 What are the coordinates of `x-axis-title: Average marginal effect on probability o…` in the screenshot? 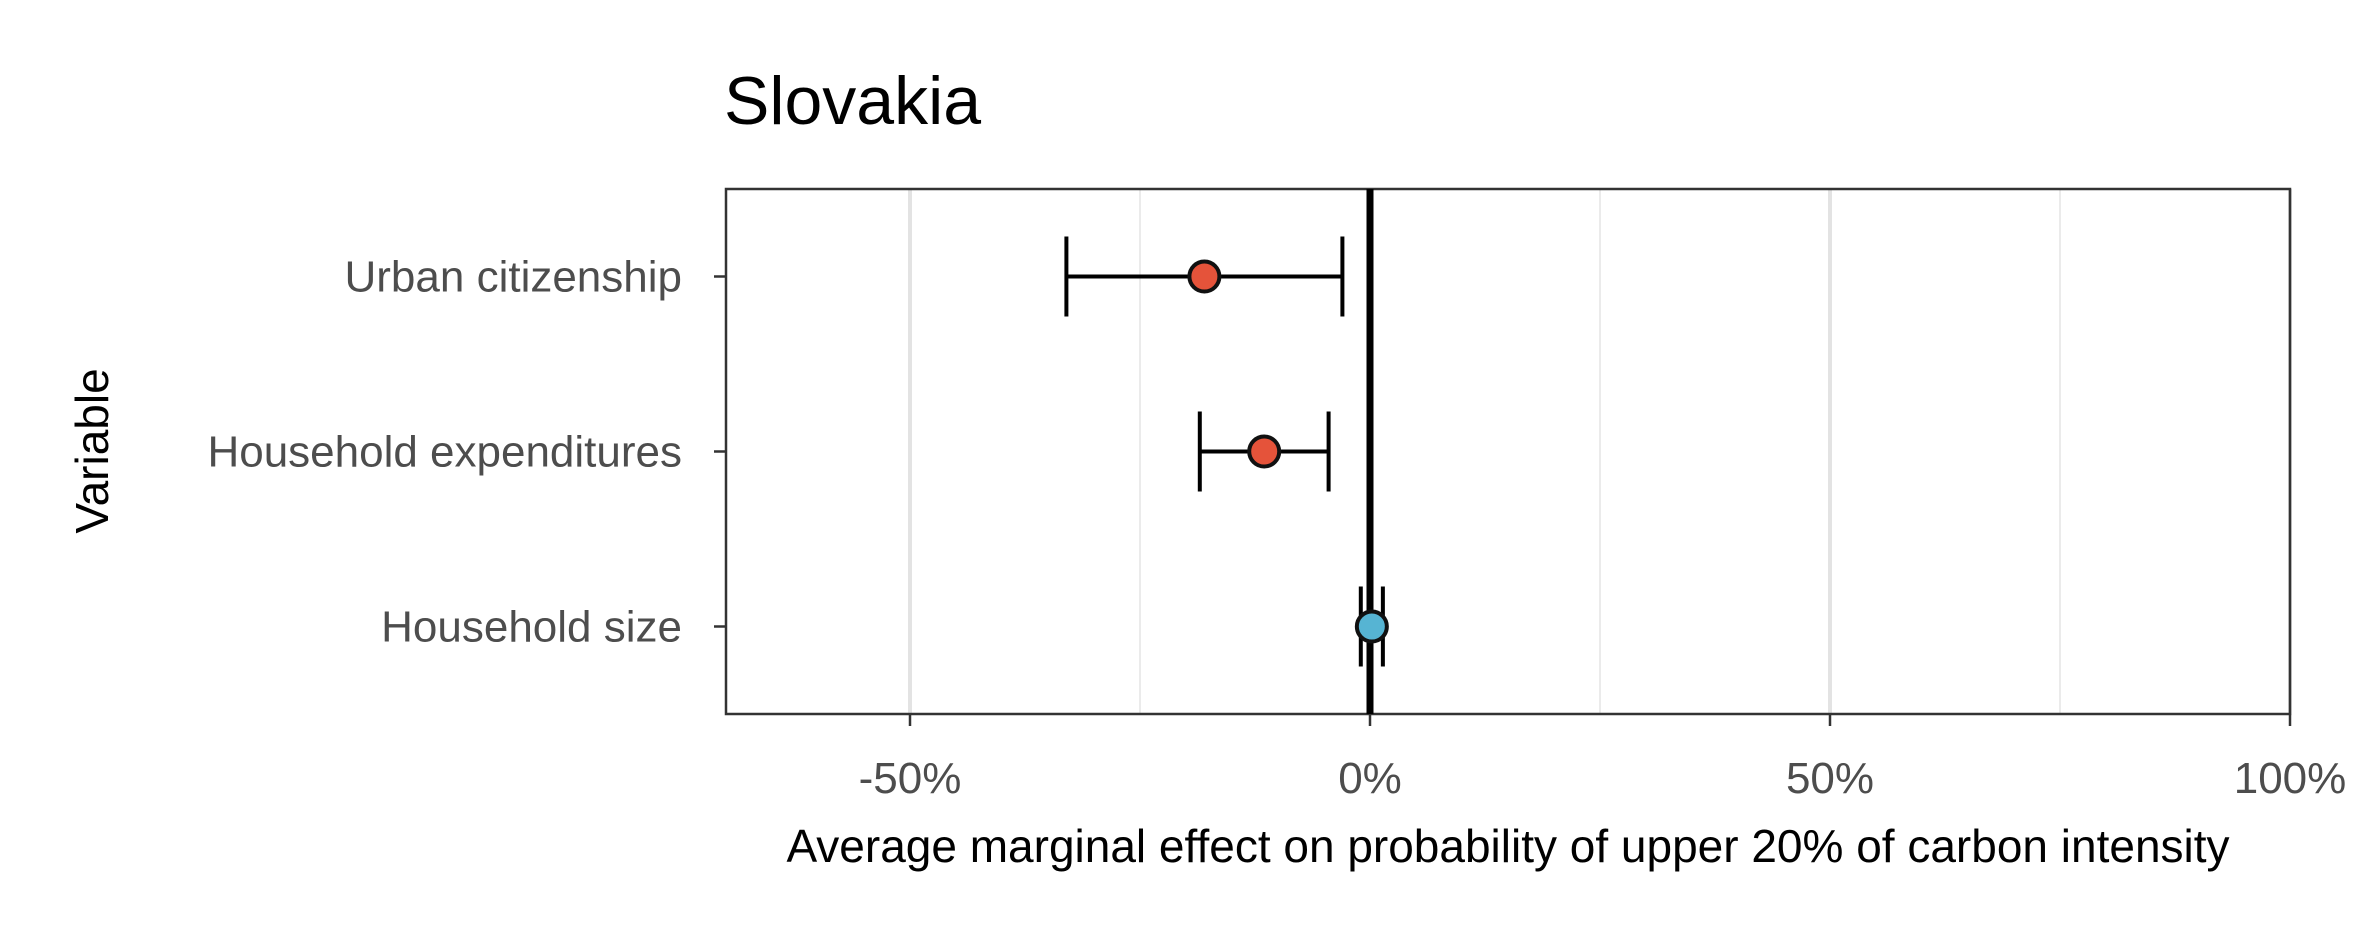 It's located at (1507, 846).